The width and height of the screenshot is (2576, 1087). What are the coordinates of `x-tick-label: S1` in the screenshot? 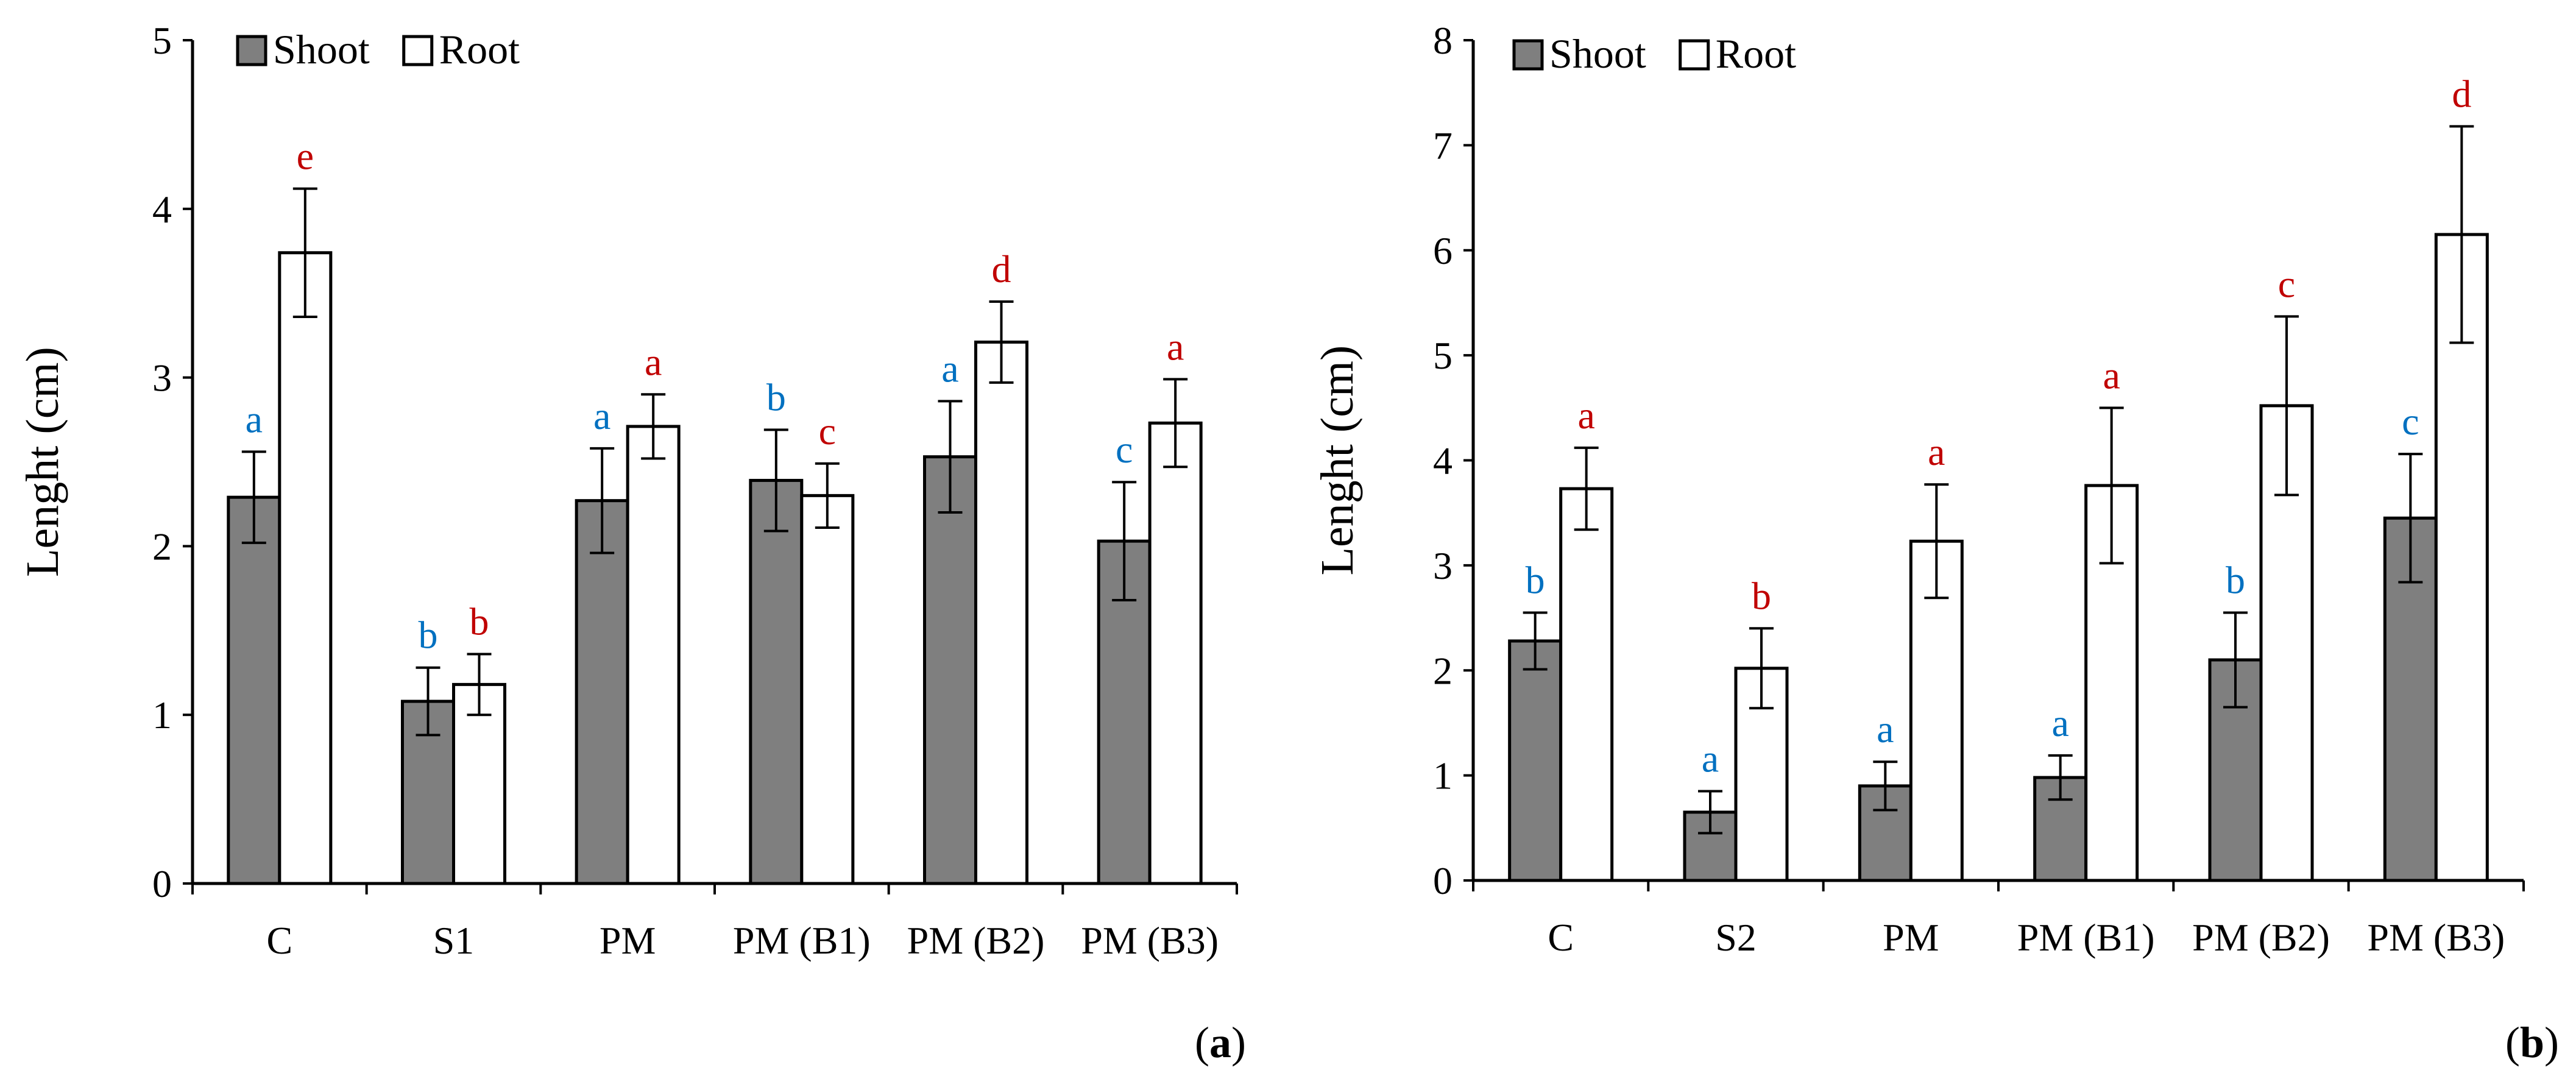 It's located at (454, 940).